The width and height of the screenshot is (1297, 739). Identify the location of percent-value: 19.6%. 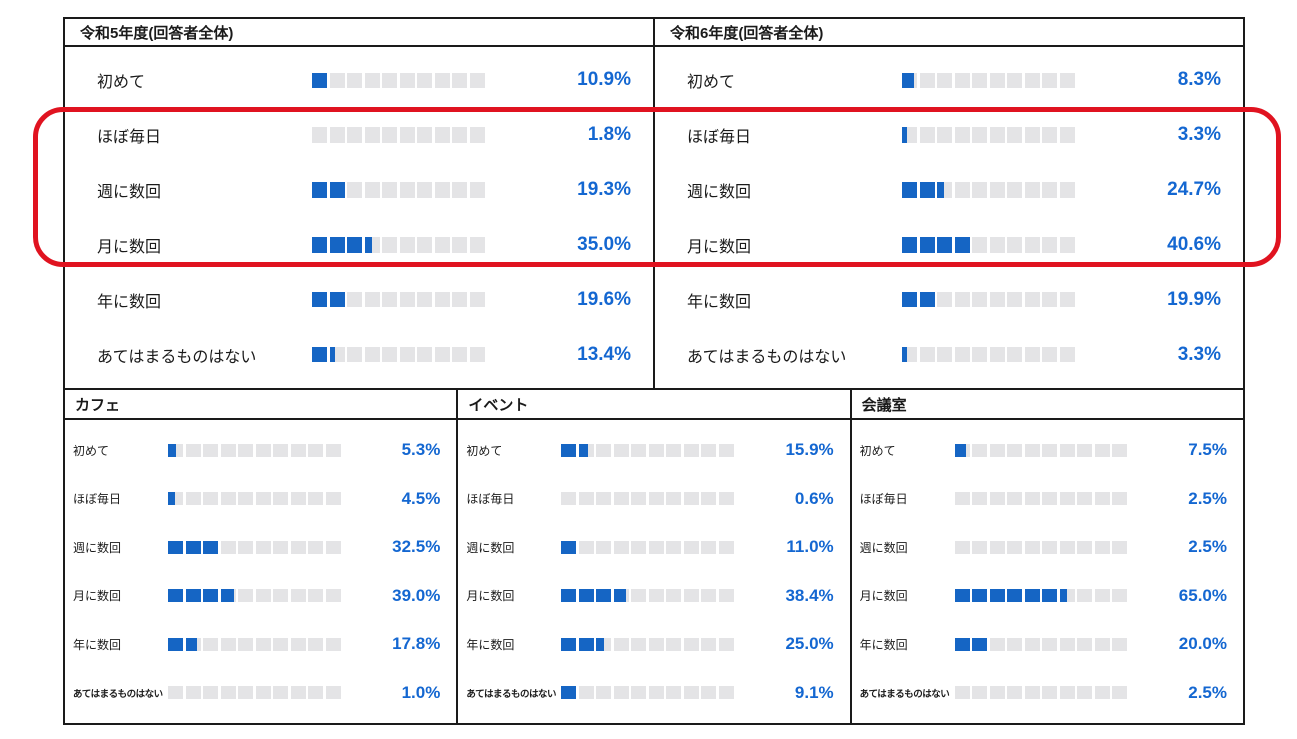
(604, 299).